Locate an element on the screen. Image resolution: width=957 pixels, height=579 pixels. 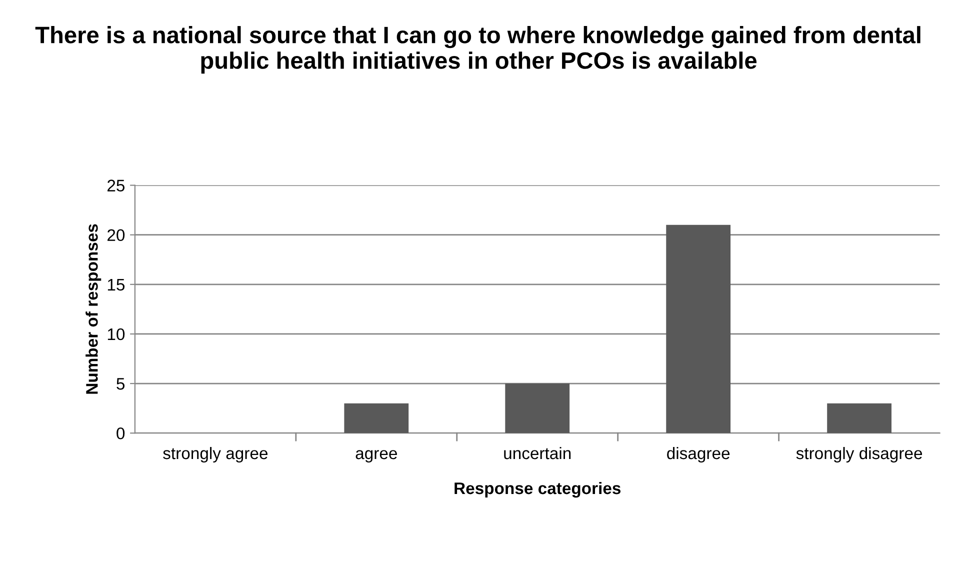
x-tick-label: strongly agree is located at coordinates (215, 454).